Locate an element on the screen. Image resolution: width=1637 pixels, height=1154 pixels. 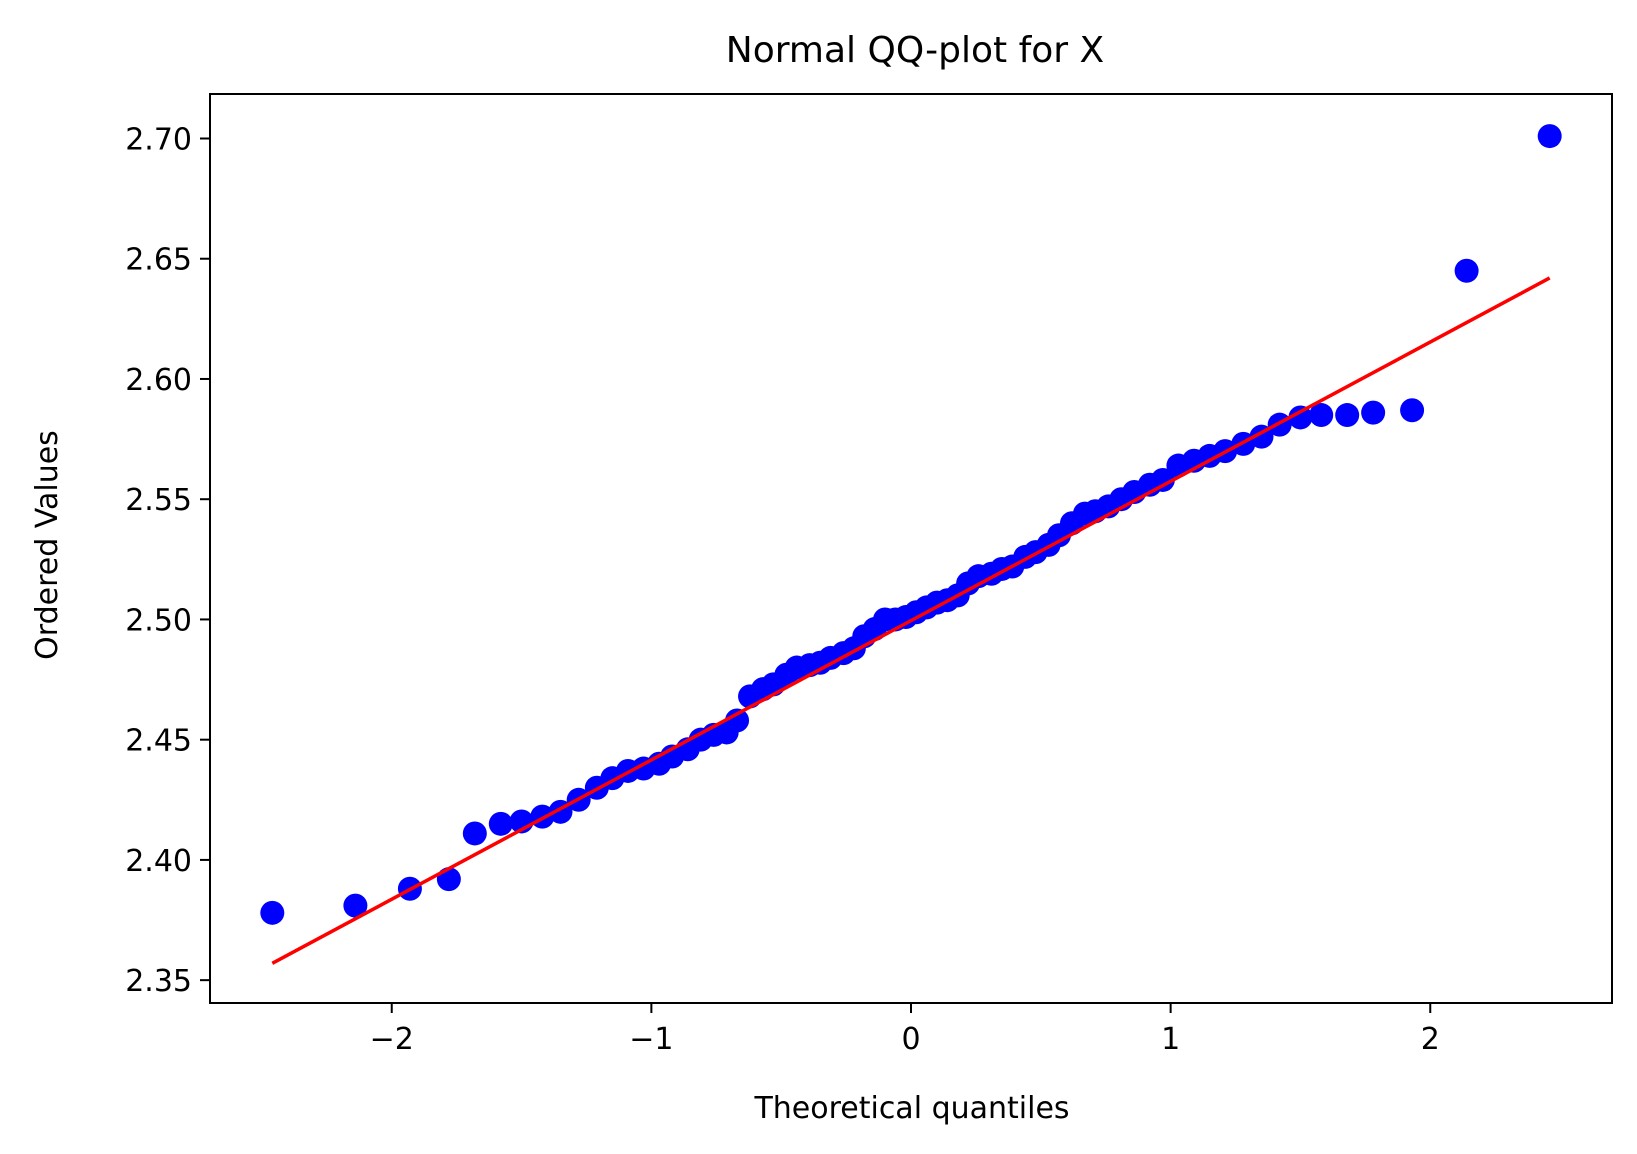
x-tick-label: 0 is located at coordinates (910, 1039).